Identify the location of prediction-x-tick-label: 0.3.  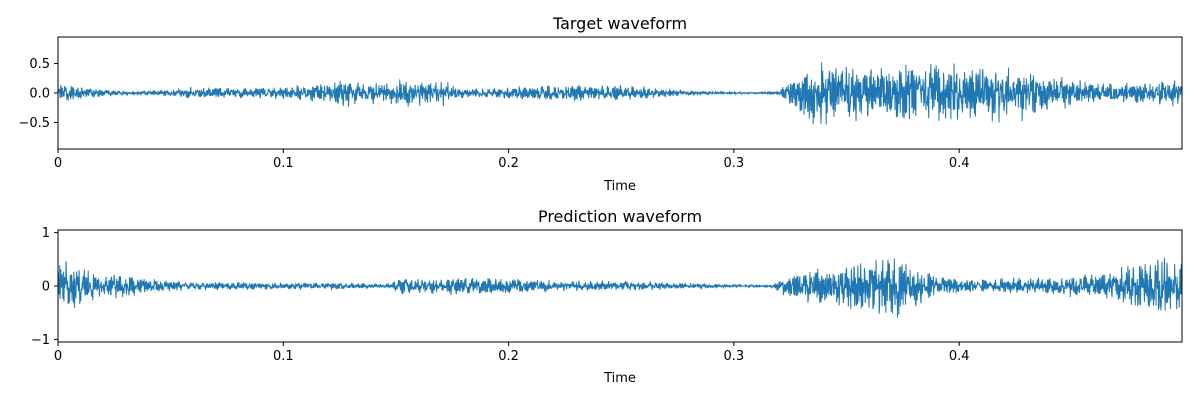
(734, 356).